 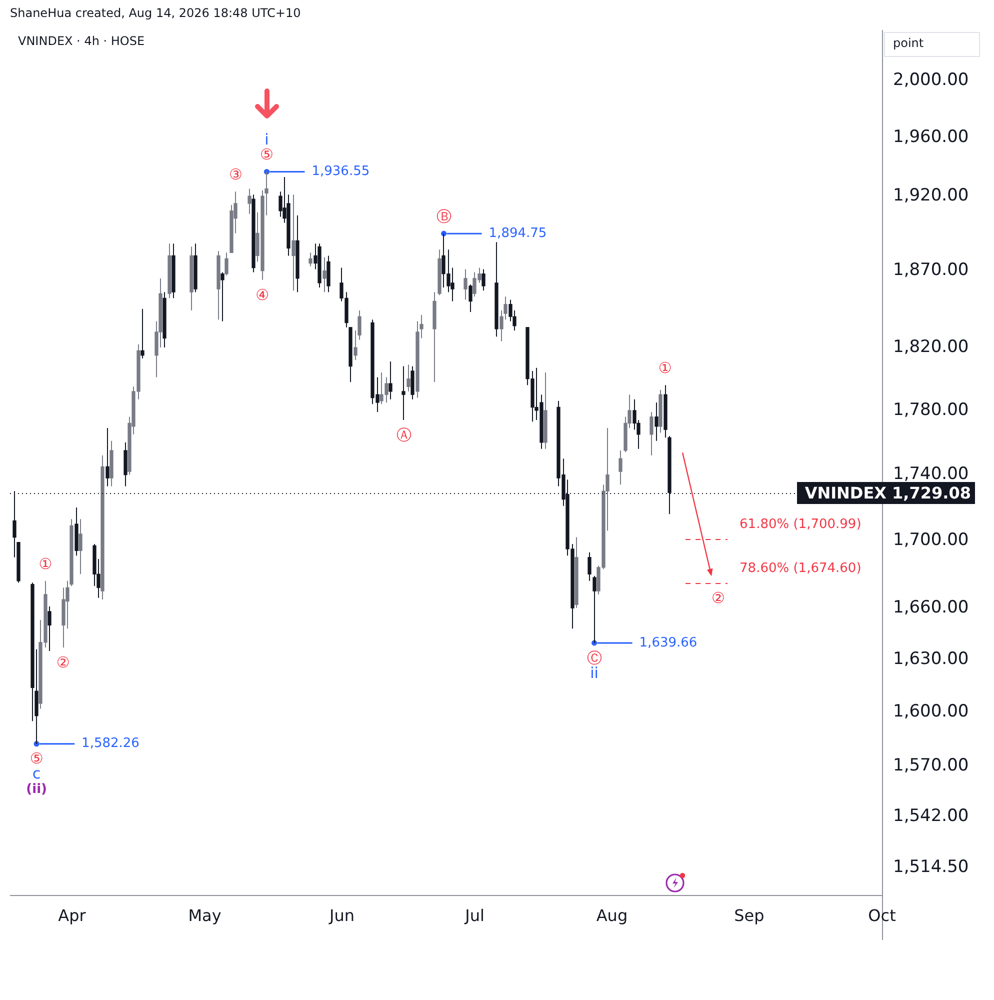 What do you see at coordinates (749, 915) in the screenshot?
I see `x-tick-label: Sep` at bounding box center [749, 915].